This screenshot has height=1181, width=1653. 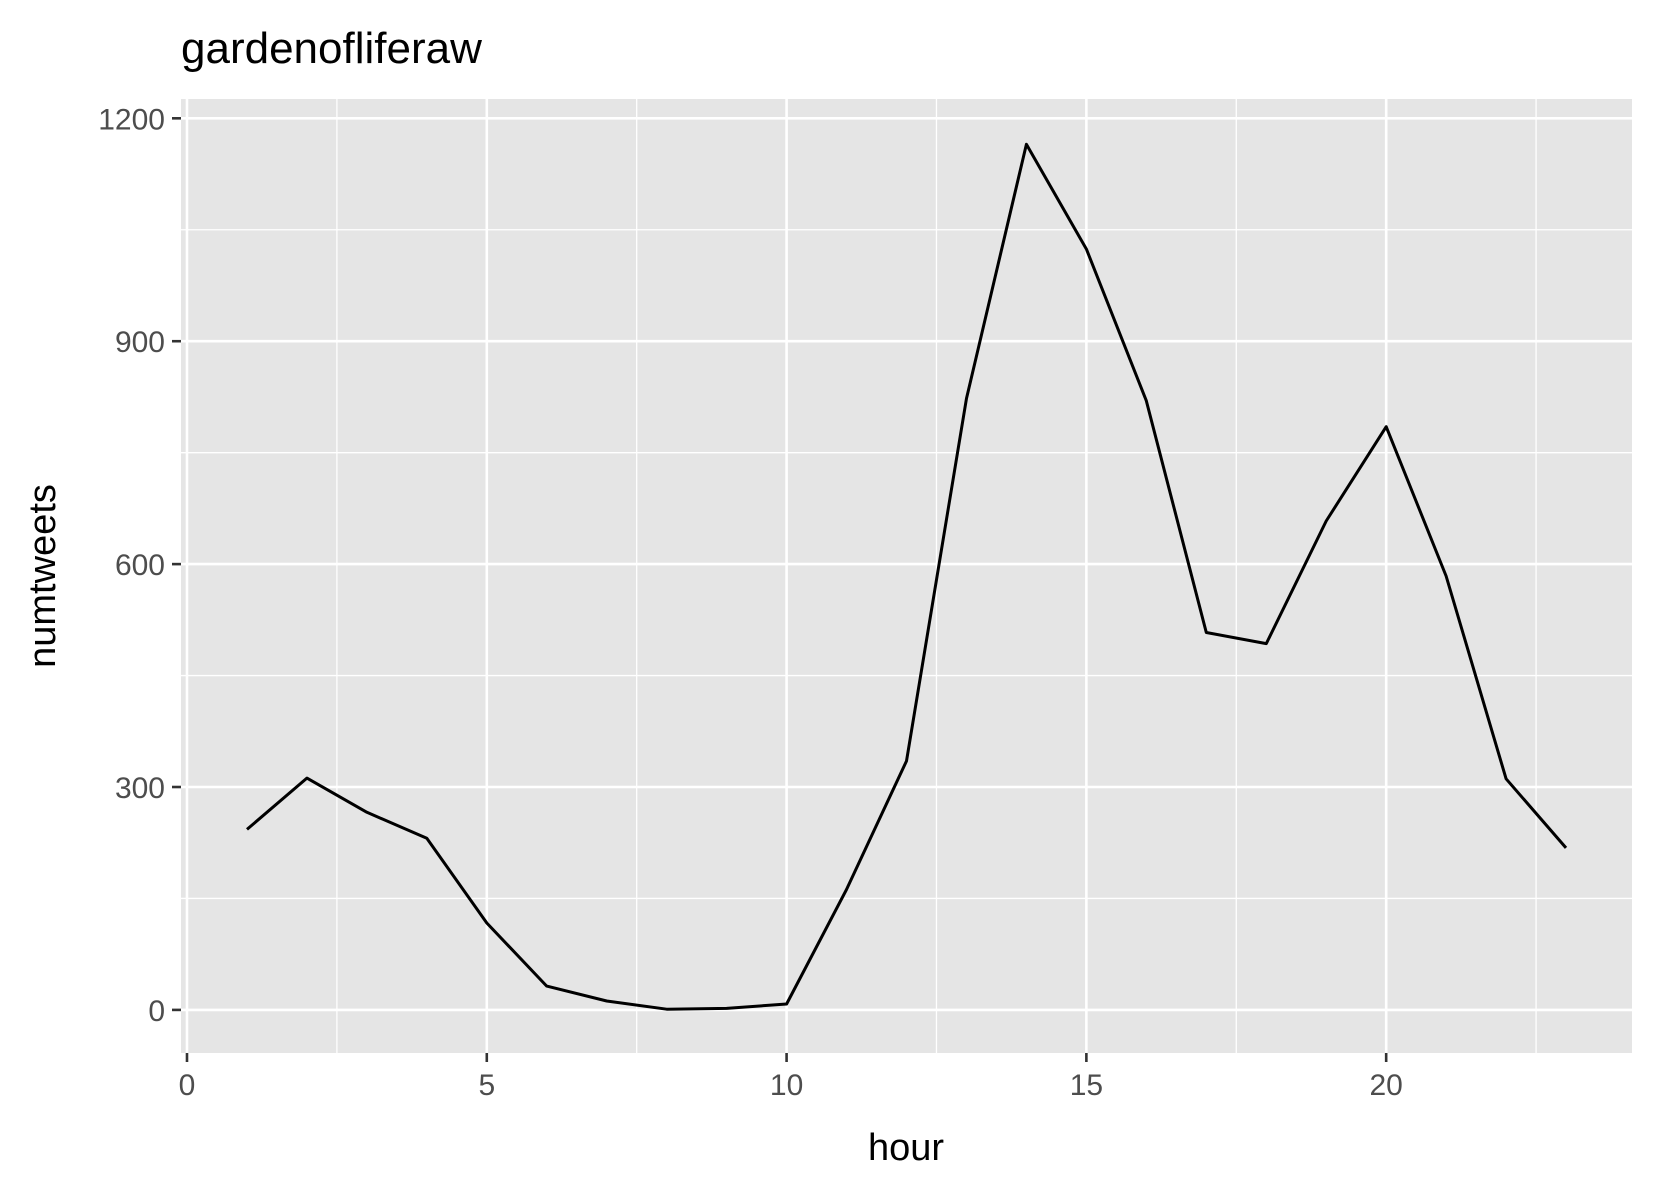 What do you see at coordinates (187, 1085) in the screenshot?
I see `x-tick-label: 0` at bounding box center [187, 1085].